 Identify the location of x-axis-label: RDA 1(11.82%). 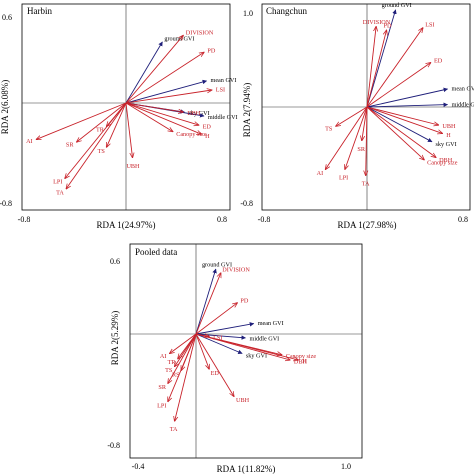
(246, 469).